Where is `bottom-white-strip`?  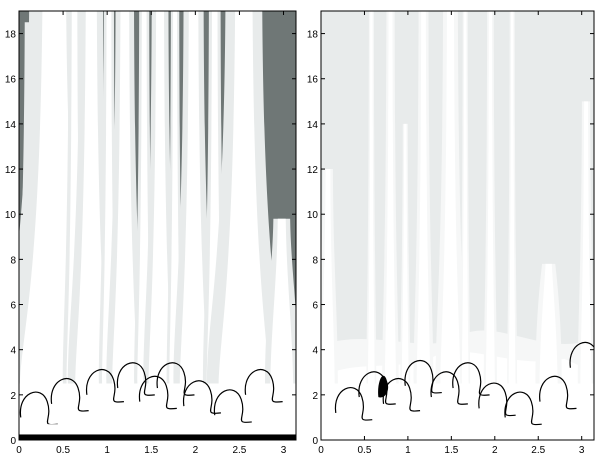
bottom-white-strip is located at coordinates (157, 429).